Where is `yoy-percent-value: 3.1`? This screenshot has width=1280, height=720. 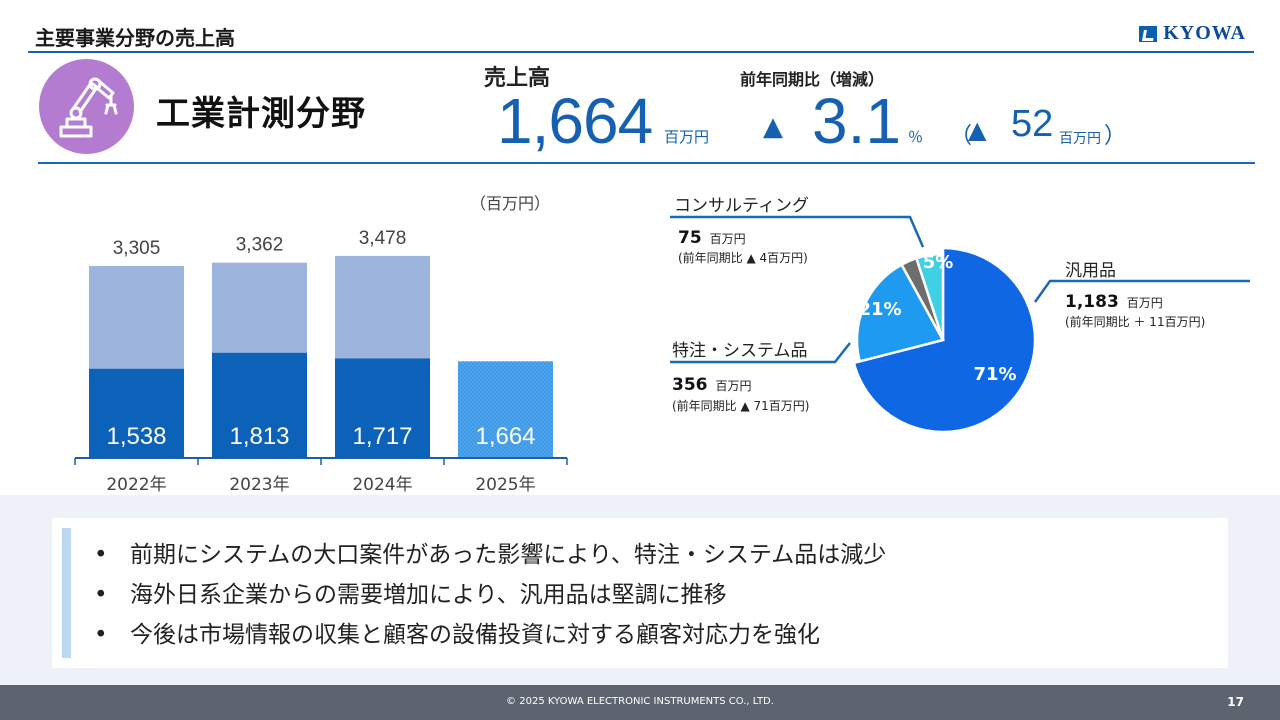 yoy-percent-value: 3.1 is located at coordinates (856, 121).